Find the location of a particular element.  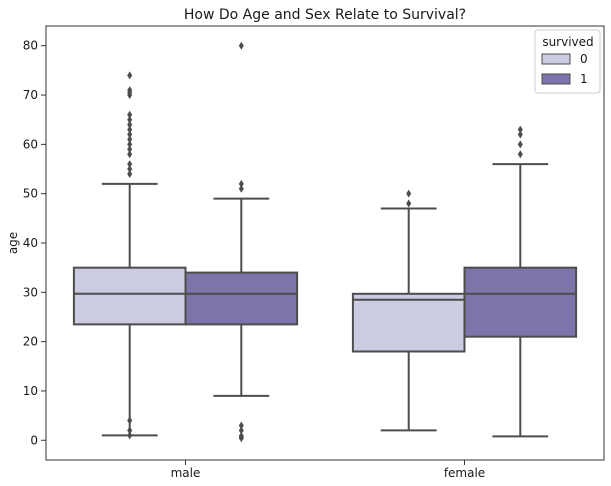

box-0-male is located at coordinates (129, 296).